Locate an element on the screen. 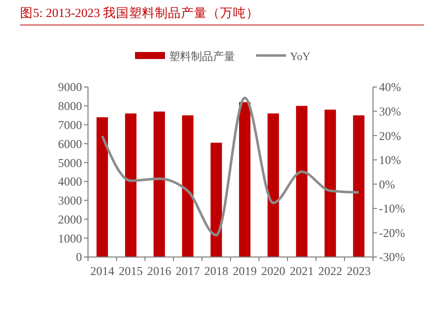 Image resolution: width=440 pixels, height=324 pixels. y-tick-label: 1000 is located at coordinates (70, 238).